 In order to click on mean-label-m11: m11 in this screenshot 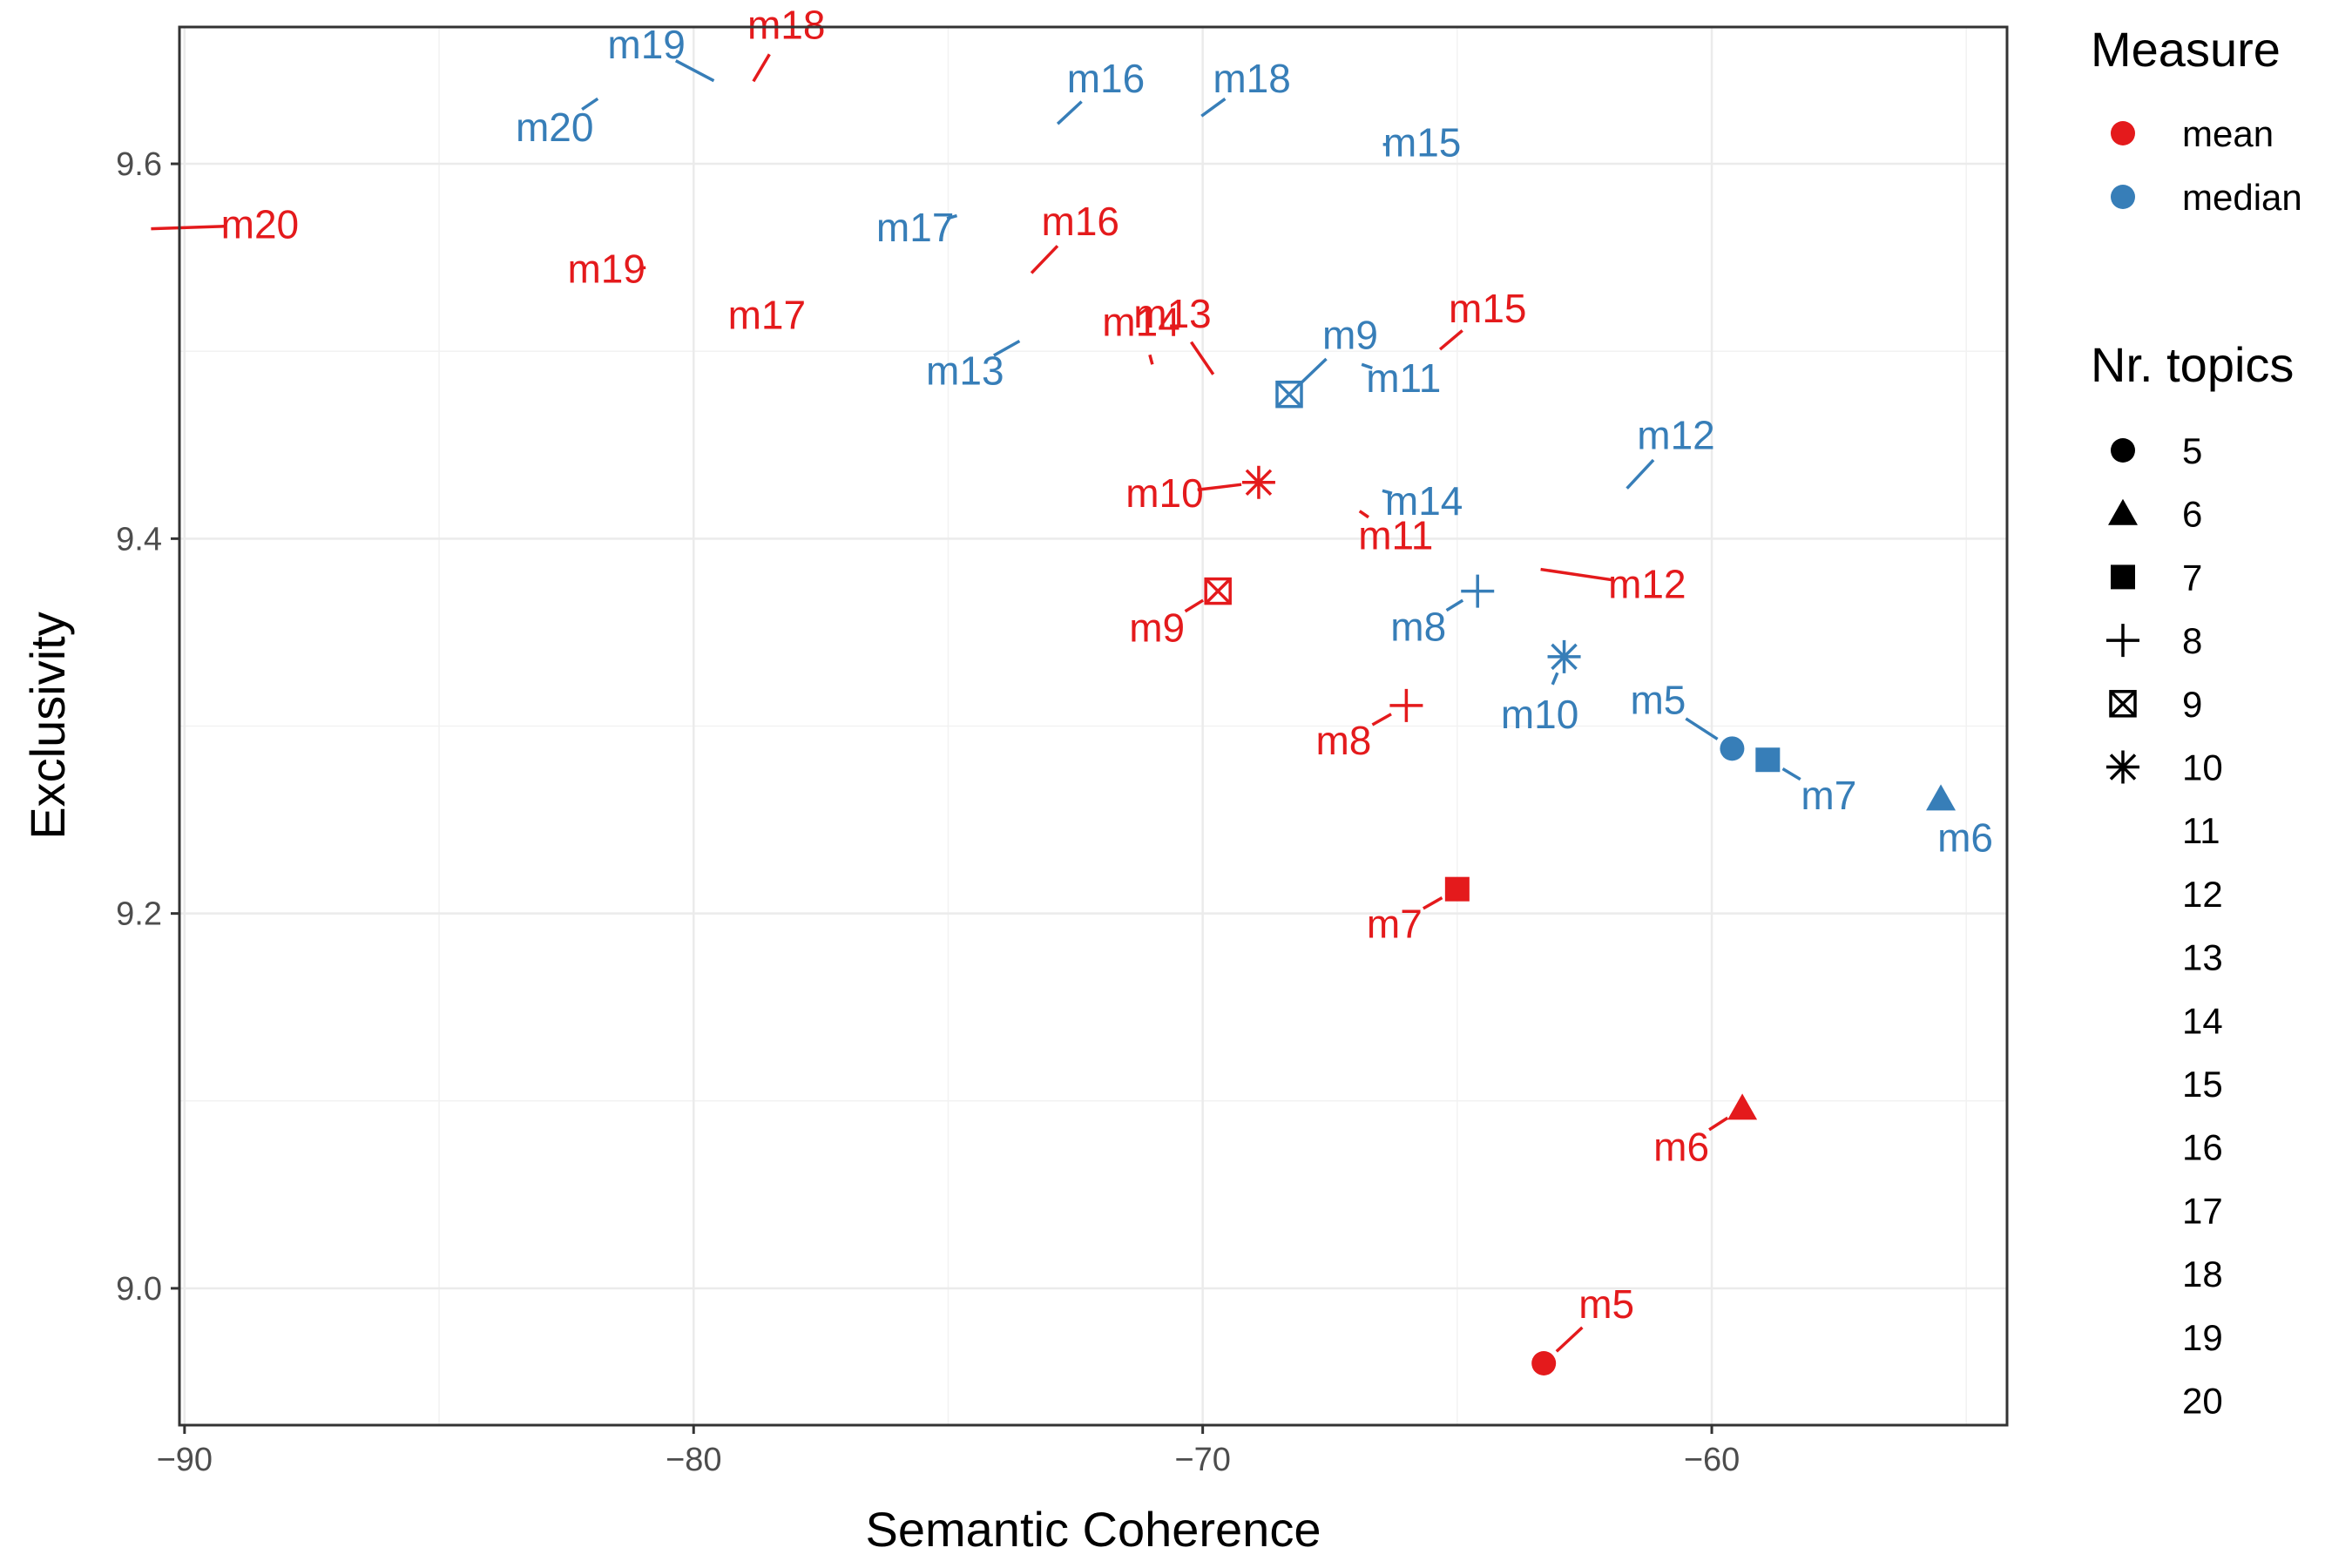, I will do `click(1395, 535)`.